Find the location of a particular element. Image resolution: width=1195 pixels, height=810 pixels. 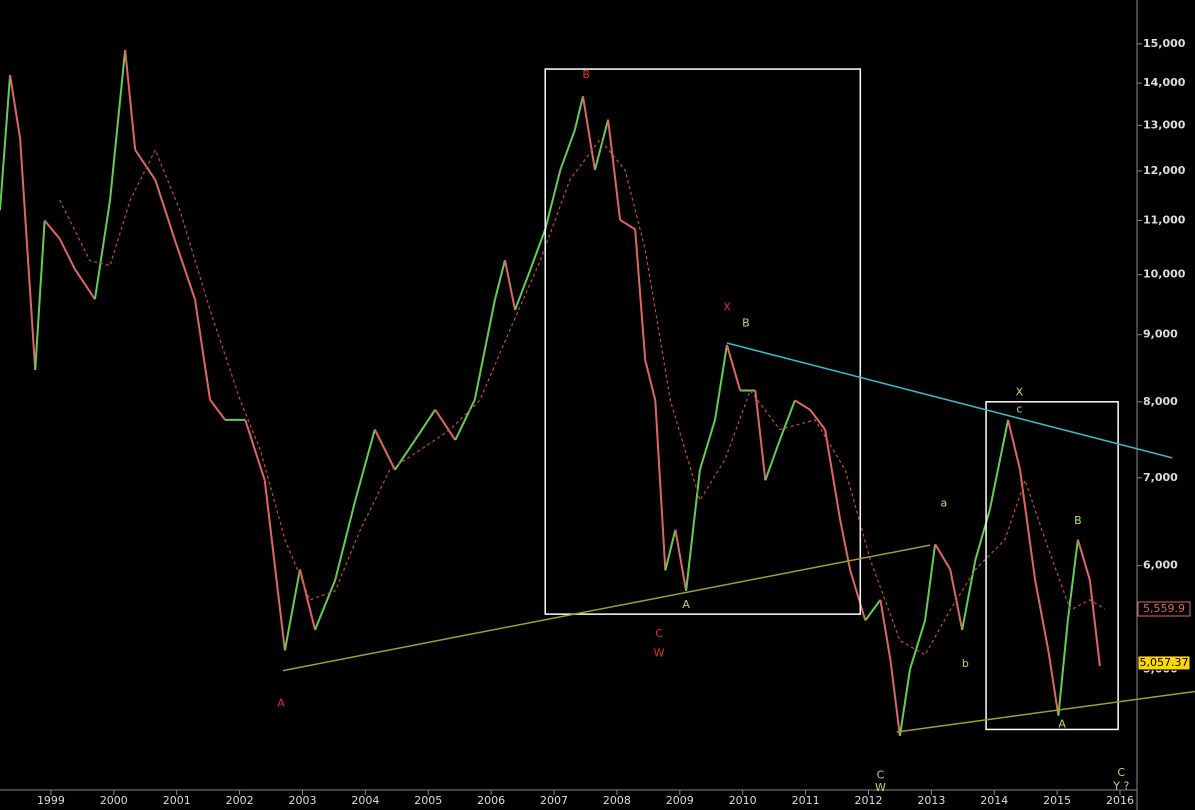

x-tick-label: 2011 is located at coordinates (806, 800).